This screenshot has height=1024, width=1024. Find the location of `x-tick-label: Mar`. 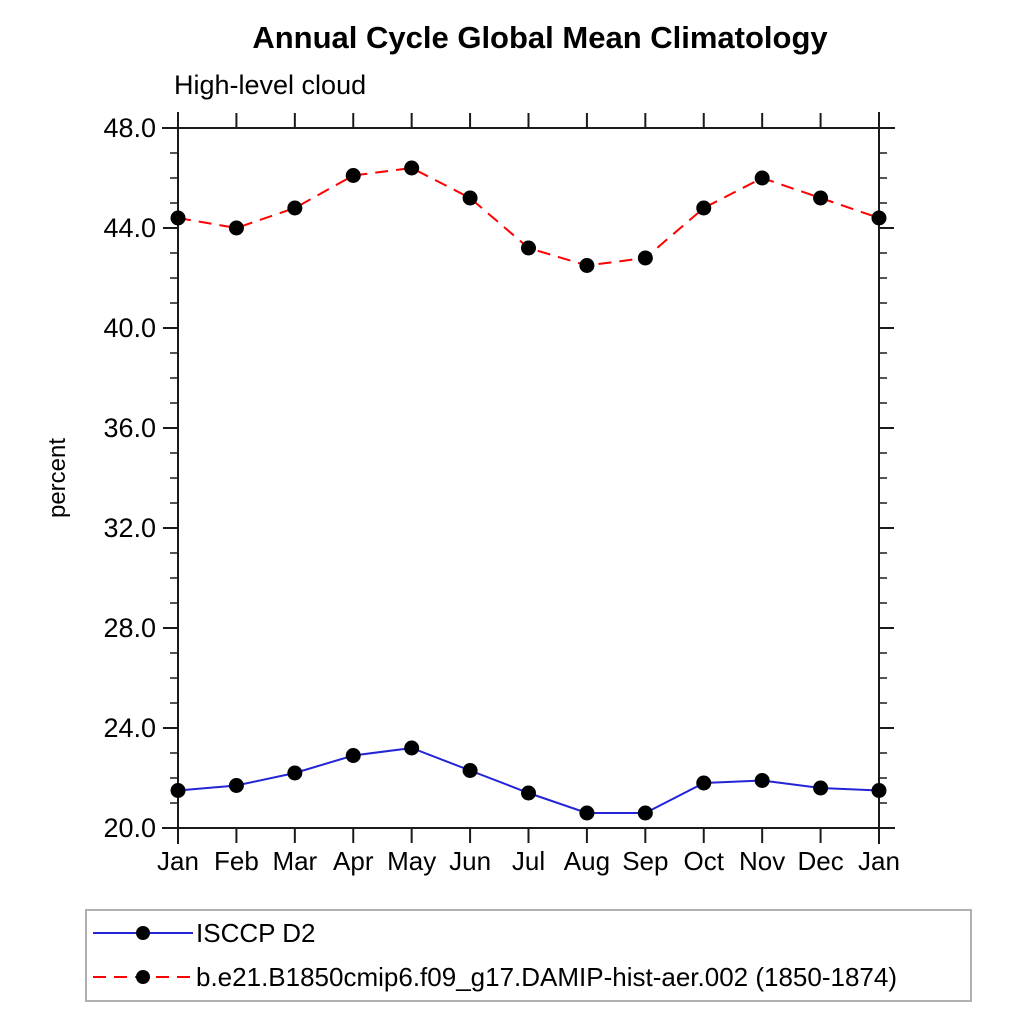

x-tick-label: Mar is located at coordinates (294, 861).